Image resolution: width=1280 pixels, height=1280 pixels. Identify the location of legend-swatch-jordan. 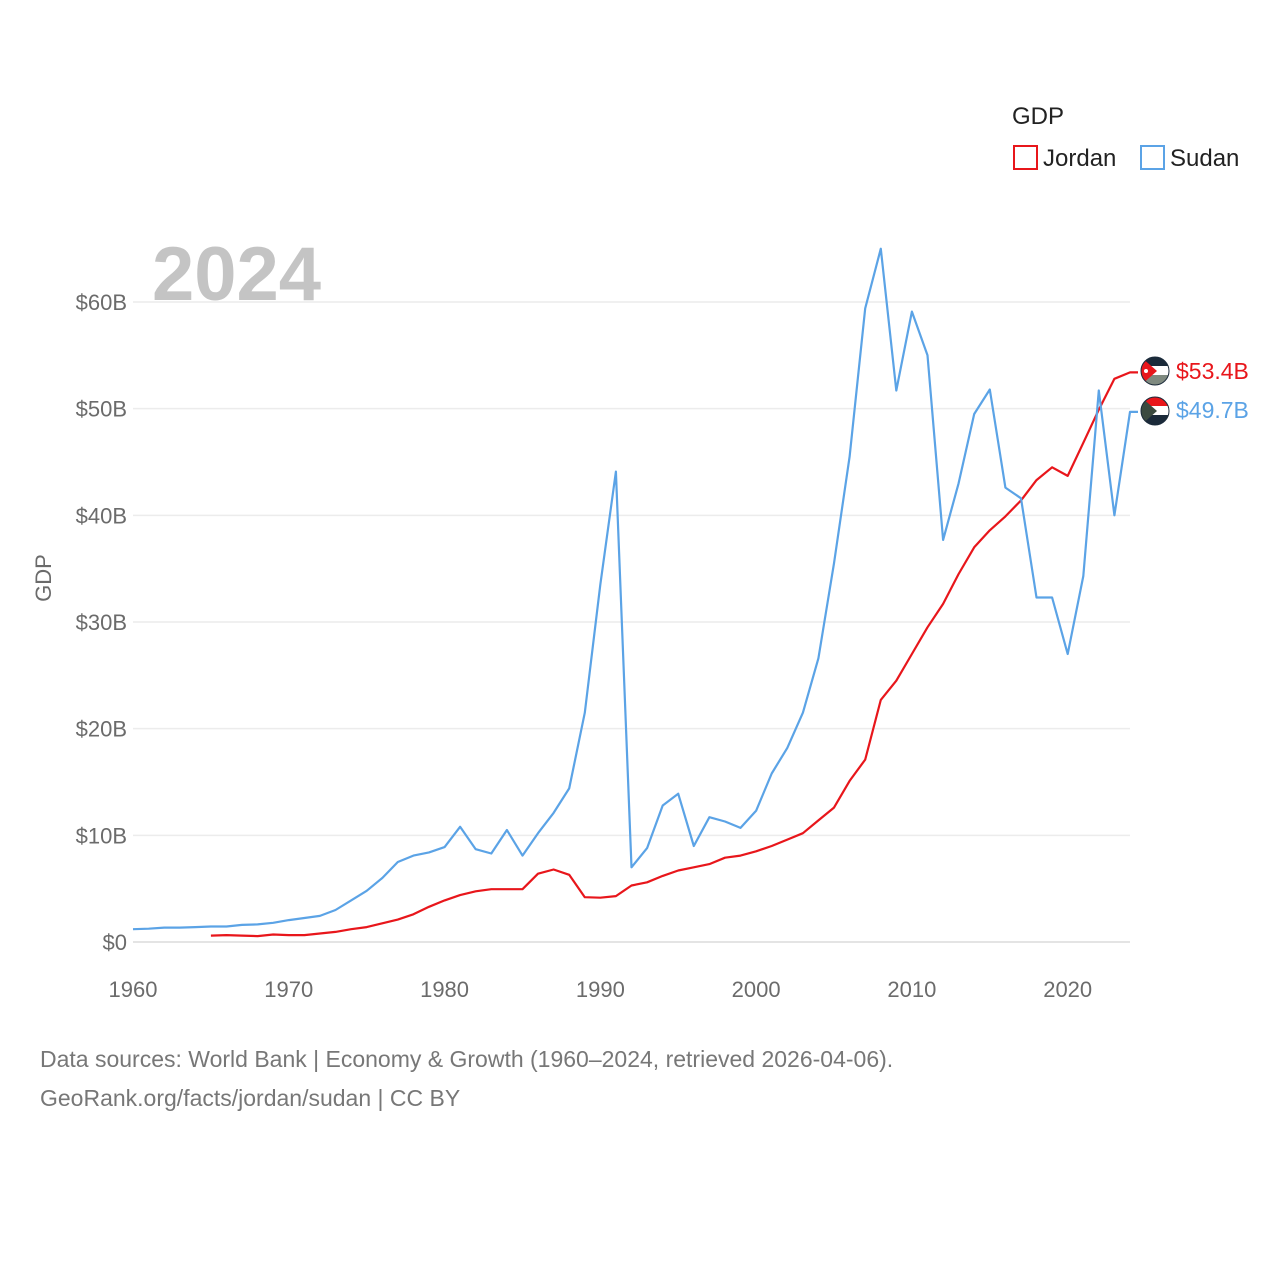
(1025, 157).